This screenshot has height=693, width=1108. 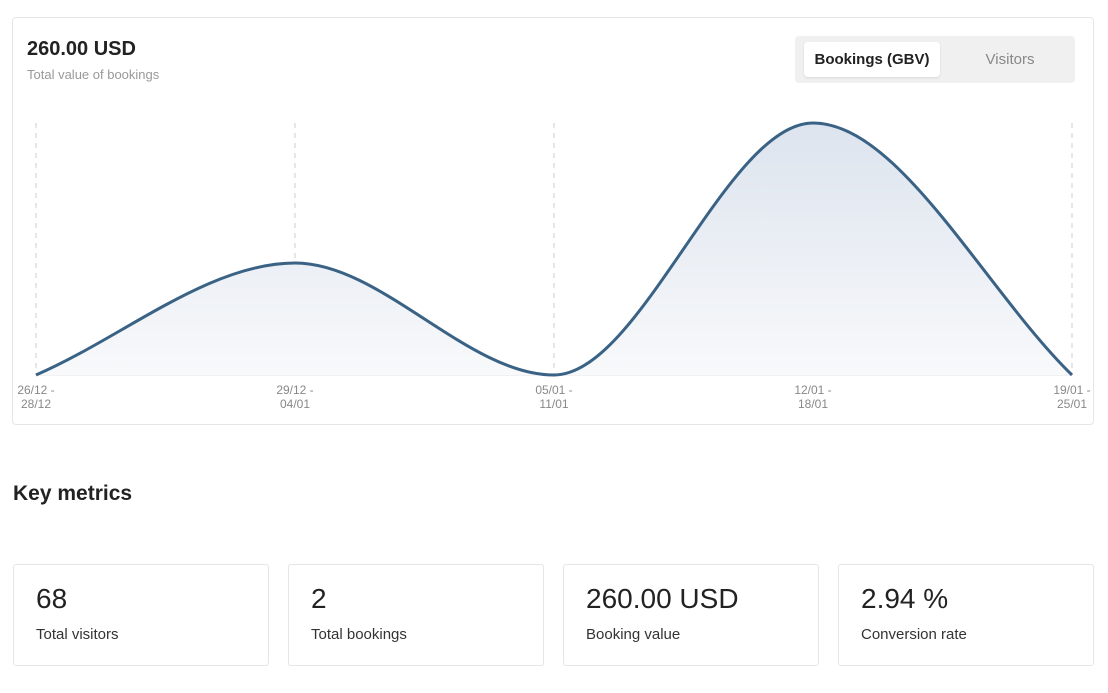 What do you see at coordinates (662, 598) in the screenshot?
I see `metric-value: 260.00 USD` at bounding box center [662, 598].